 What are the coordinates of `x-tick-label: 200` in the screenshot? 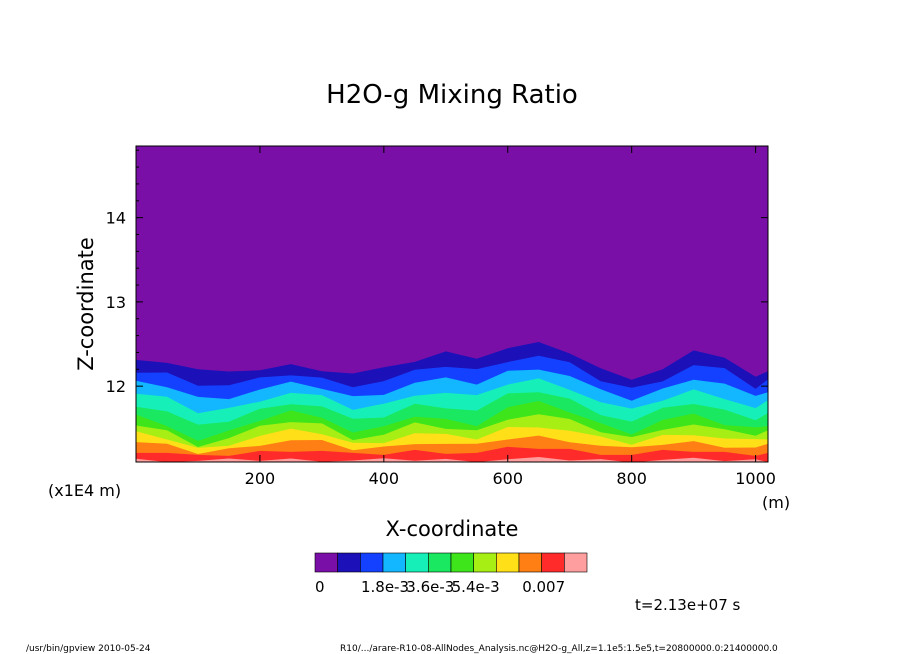 It's located at (260, 478).